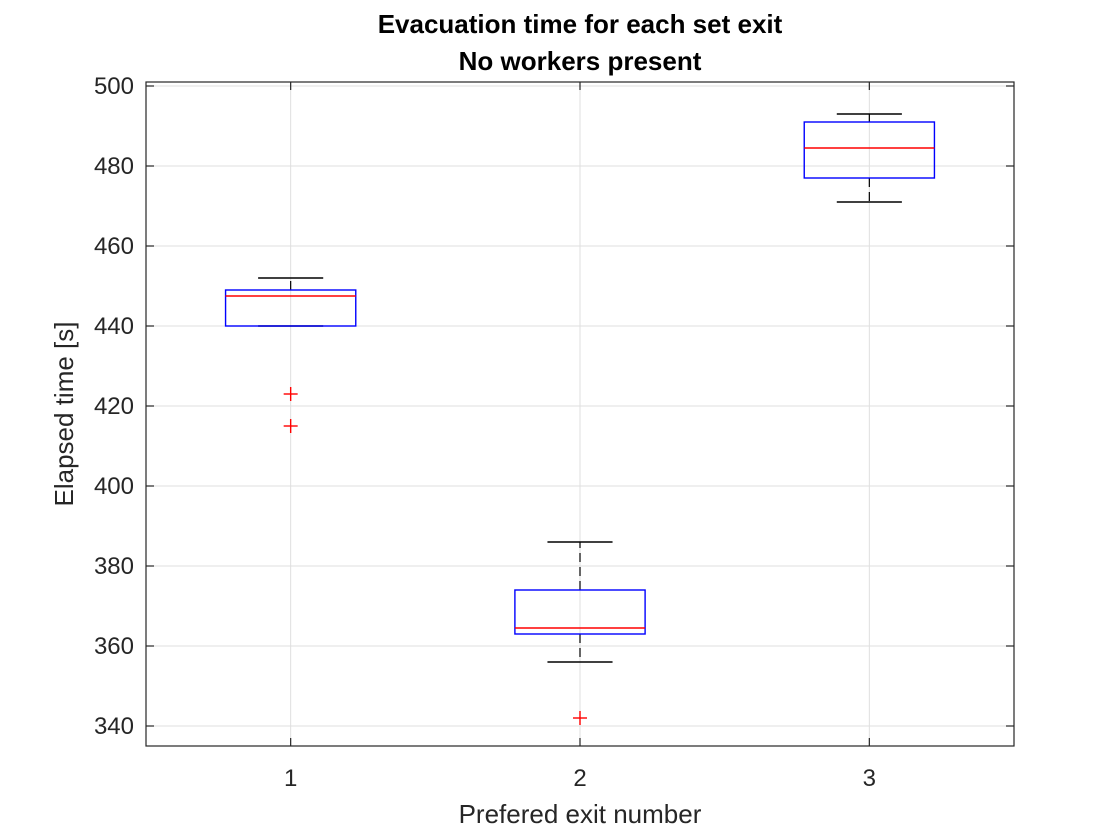 This screenshot has height=840, width=1120. I want to click on x-tick-label: 1, so click(290, 778).